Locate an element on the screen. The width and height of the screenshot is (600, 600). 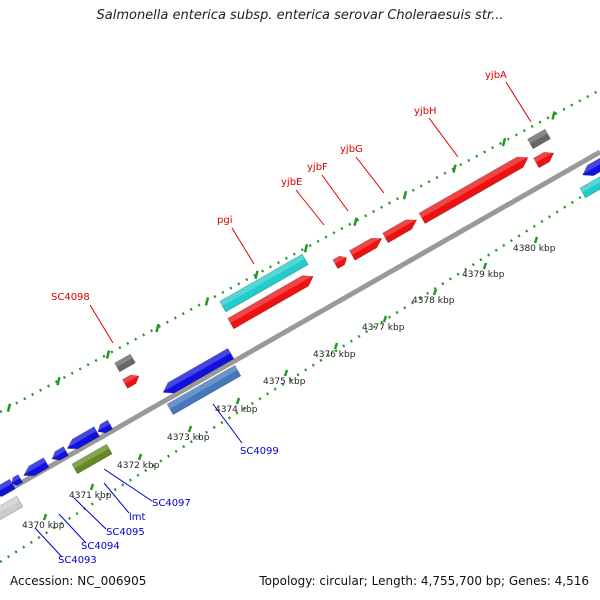
gene-yjba-cds is located at coordinates (545, 158).